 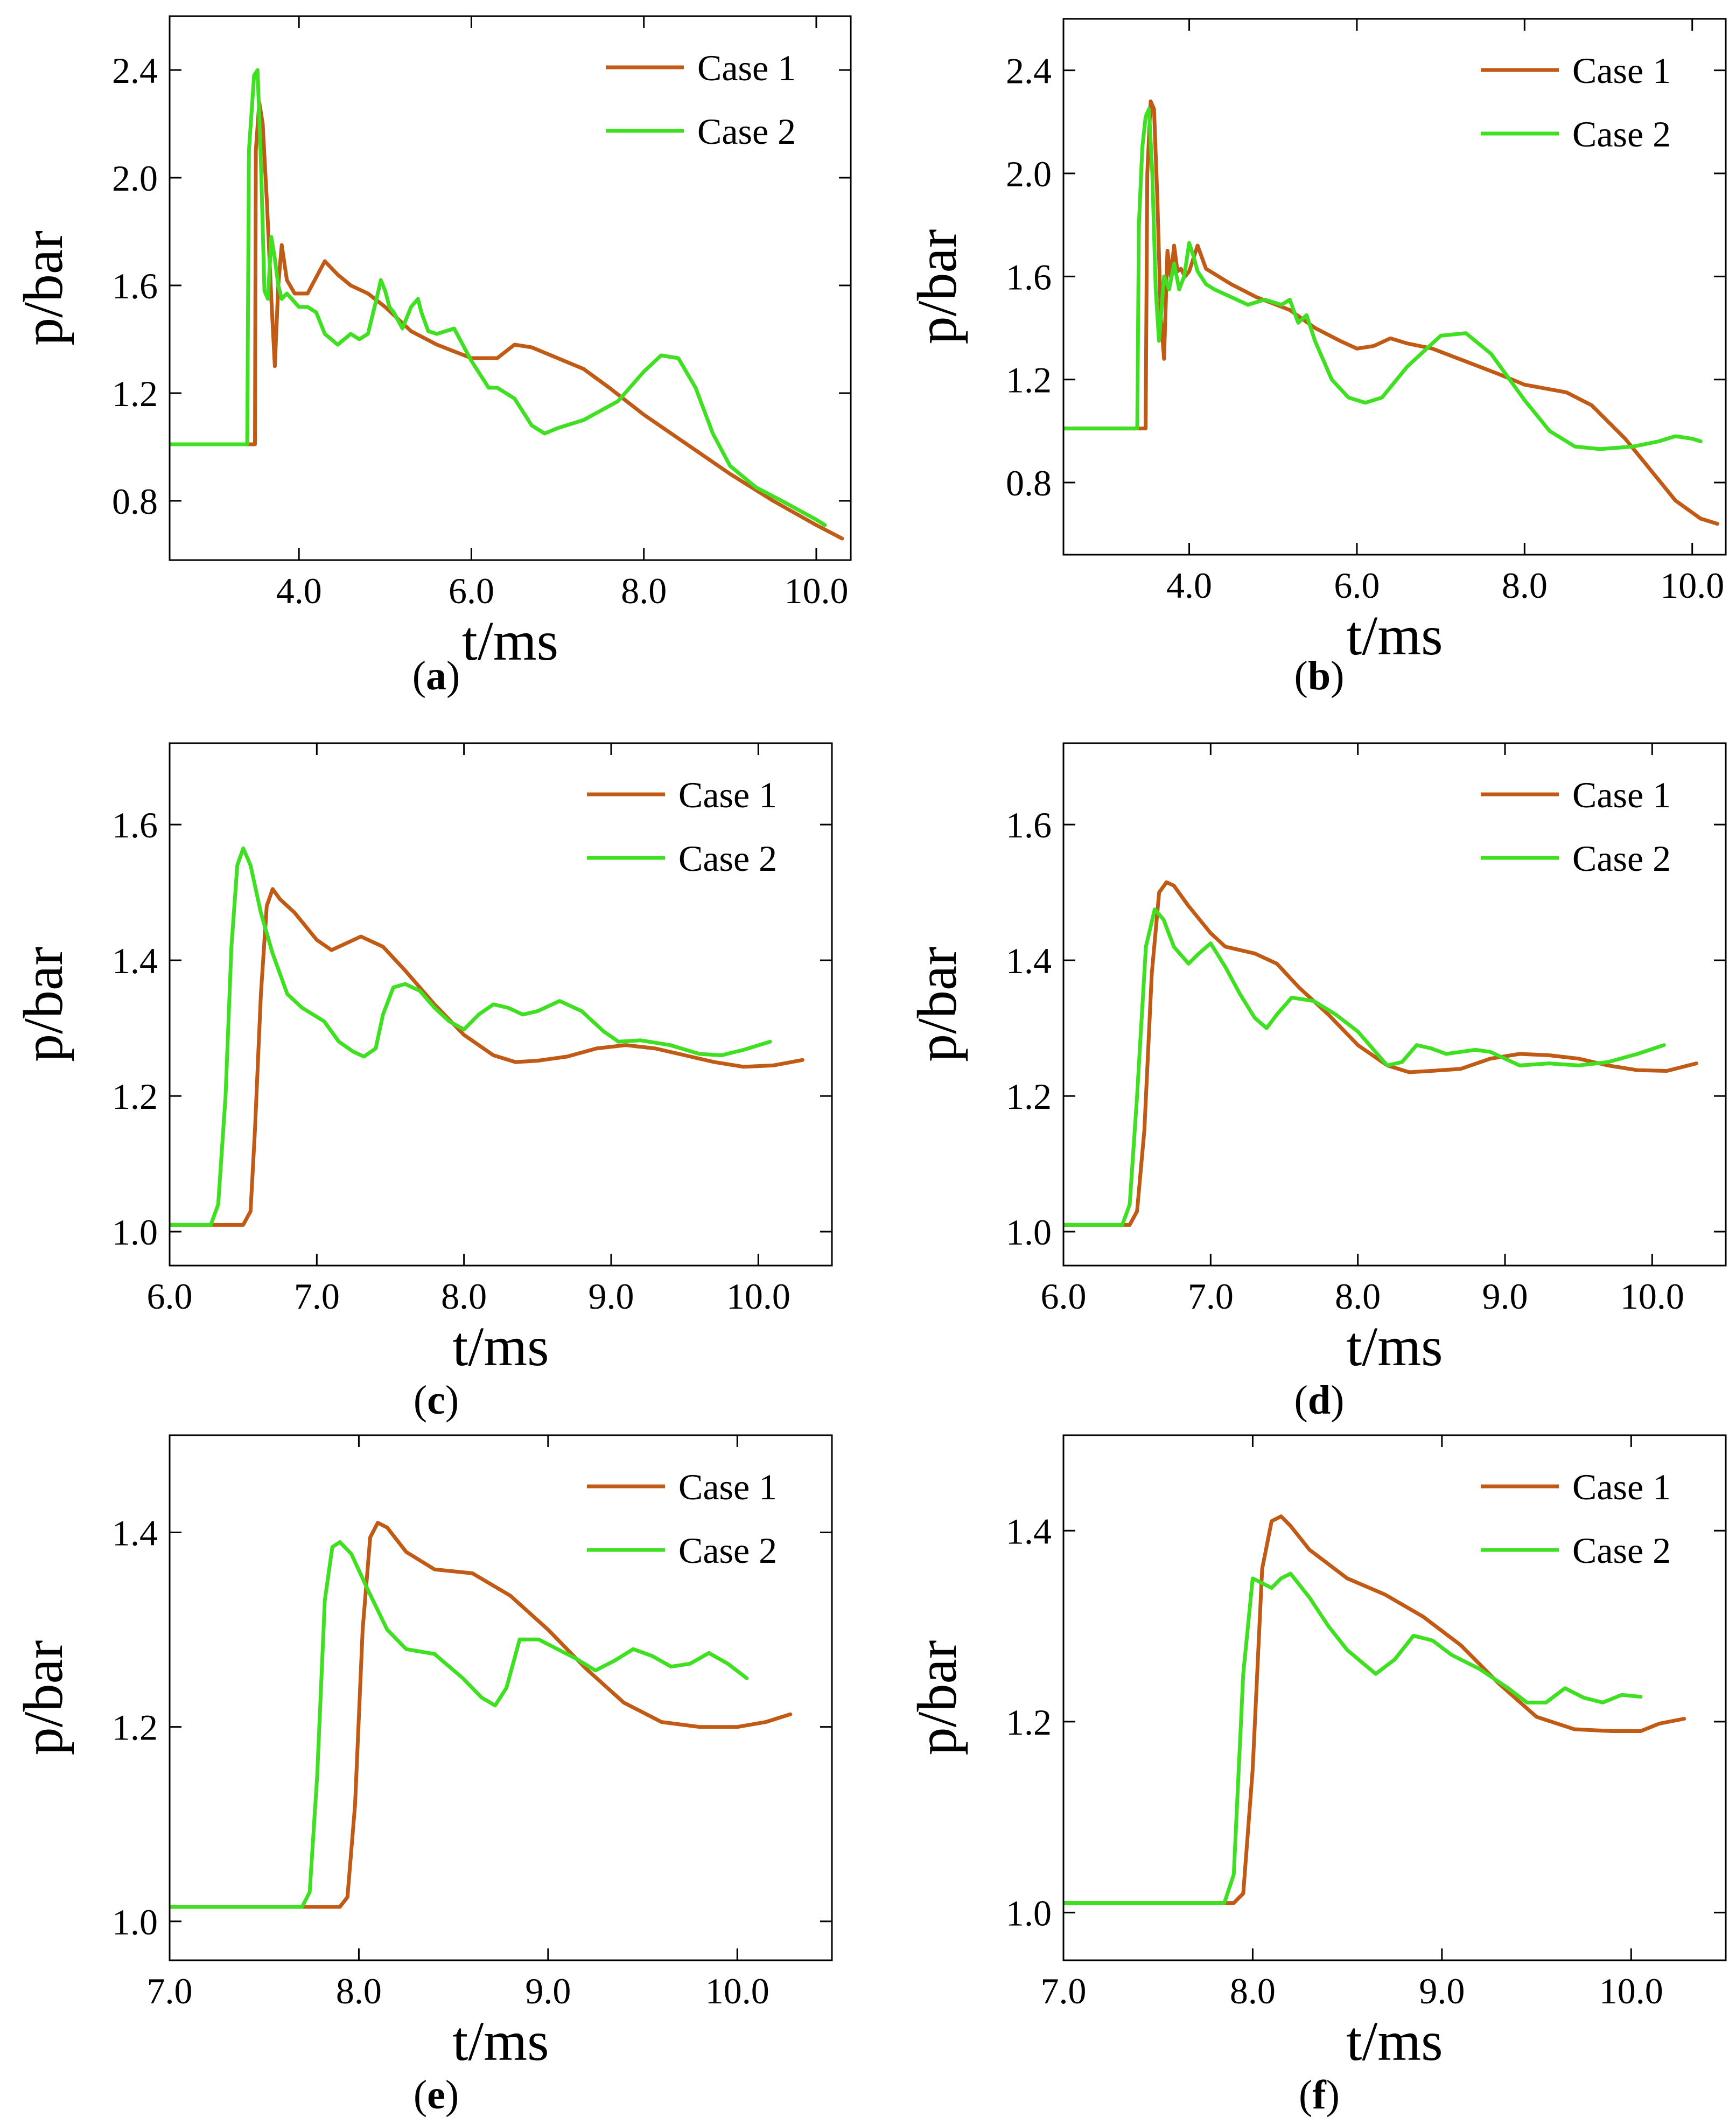 I want to click on caption-letter: c, so click(x=436, y=1400).